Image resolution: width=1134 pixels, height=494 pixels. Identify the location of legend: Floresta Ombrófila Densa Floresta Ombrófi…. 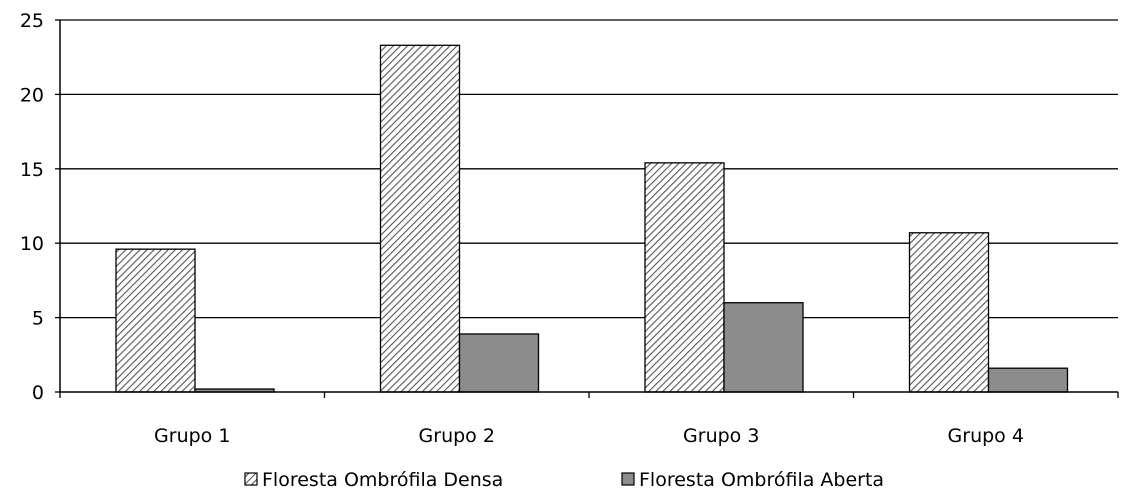
(564, 480).